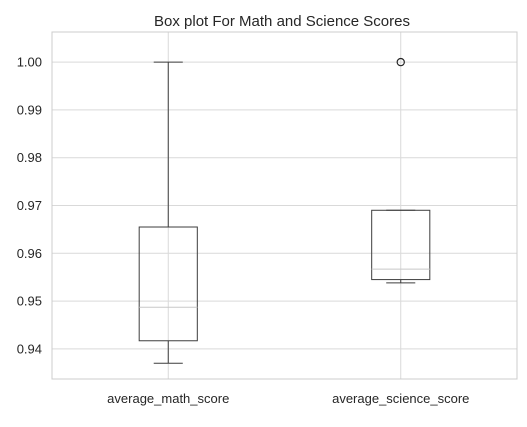  I want to click on outlier-point, so click(400, 62).